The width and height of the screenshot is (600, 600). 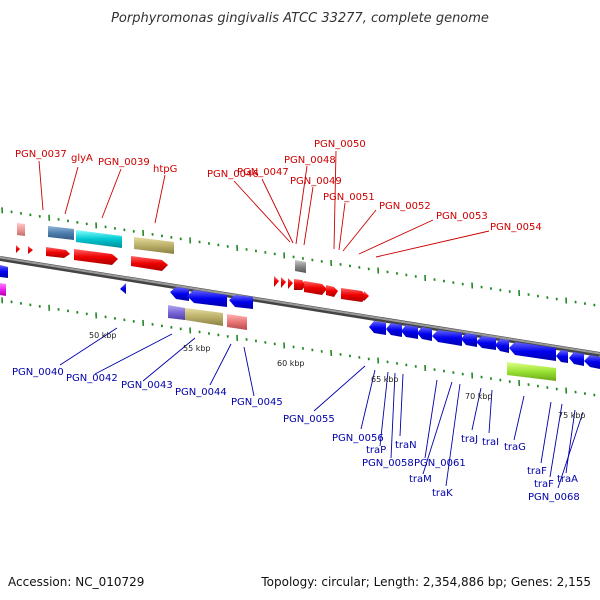 What do you see at coordinates (479, 396) in the screenshot?
I see `scale-label: 70 kbp` at bounding box center [479, 396].